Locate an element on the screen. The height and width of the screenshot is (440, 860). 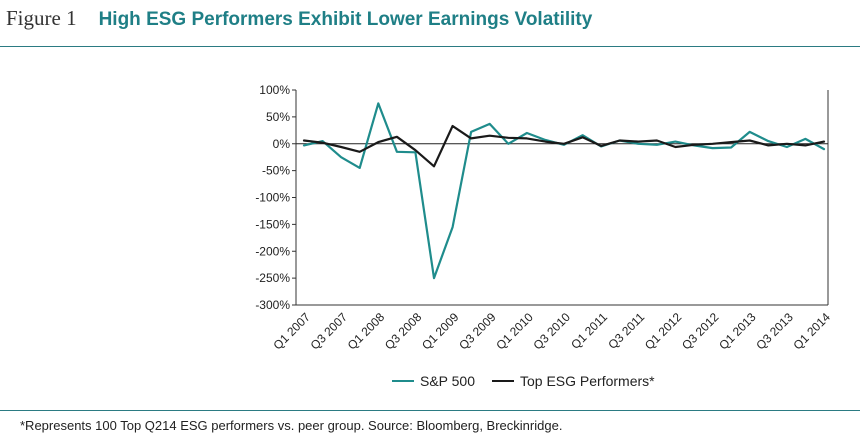
y-tick-label: -300% is located at coordinates (272, 305).